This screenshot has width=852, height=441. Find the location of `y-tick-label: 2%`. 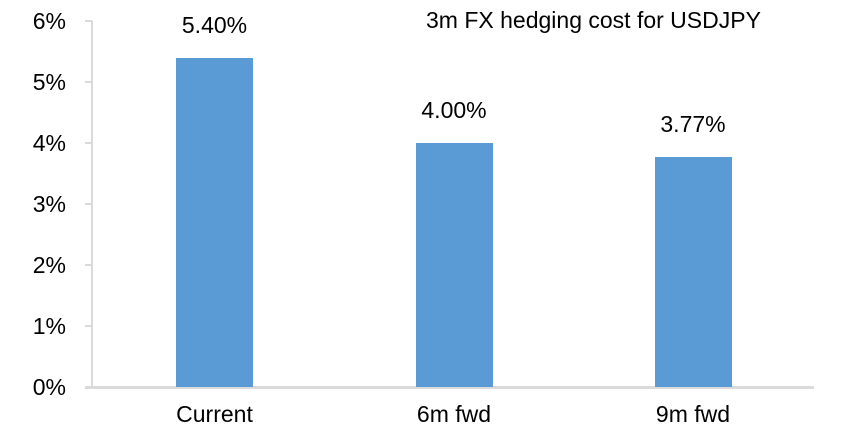

y-tick-label: 2% is located at coordinates (49, 265).